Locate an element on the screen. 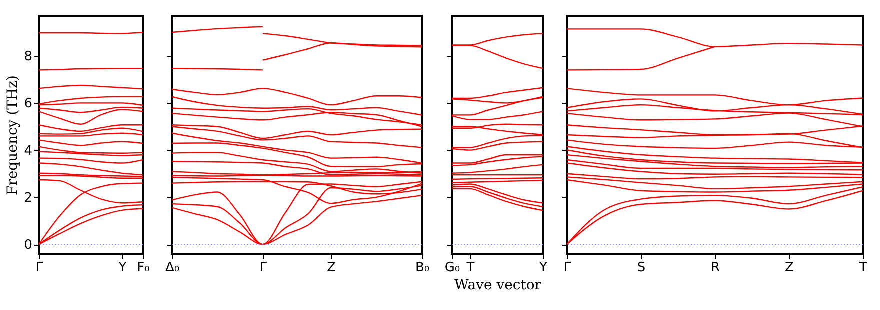 This screenshot has height=310, width=880. y-tick-label: 0 is located at coordinates (28, 246).